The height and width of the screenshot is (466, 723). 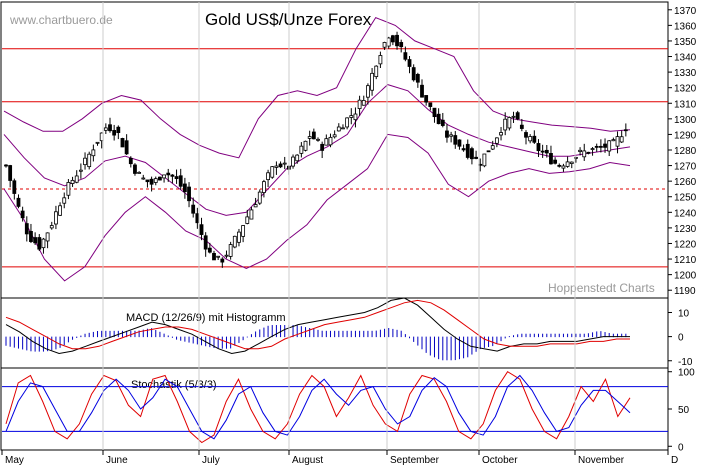 I want to click on month-label: June, so click(x=117, y=460).